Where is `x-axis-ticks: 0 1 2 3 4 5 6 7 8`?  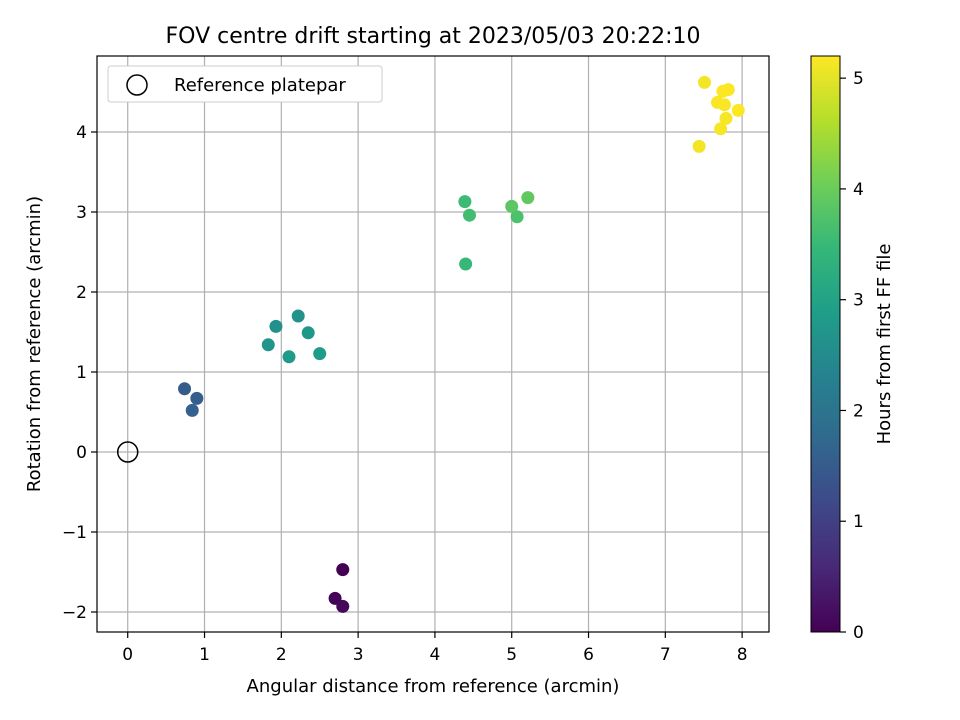 x-axis-ticks: 0 1 2 3 4 5 6 7 8 is located at coordinates (435, 648).